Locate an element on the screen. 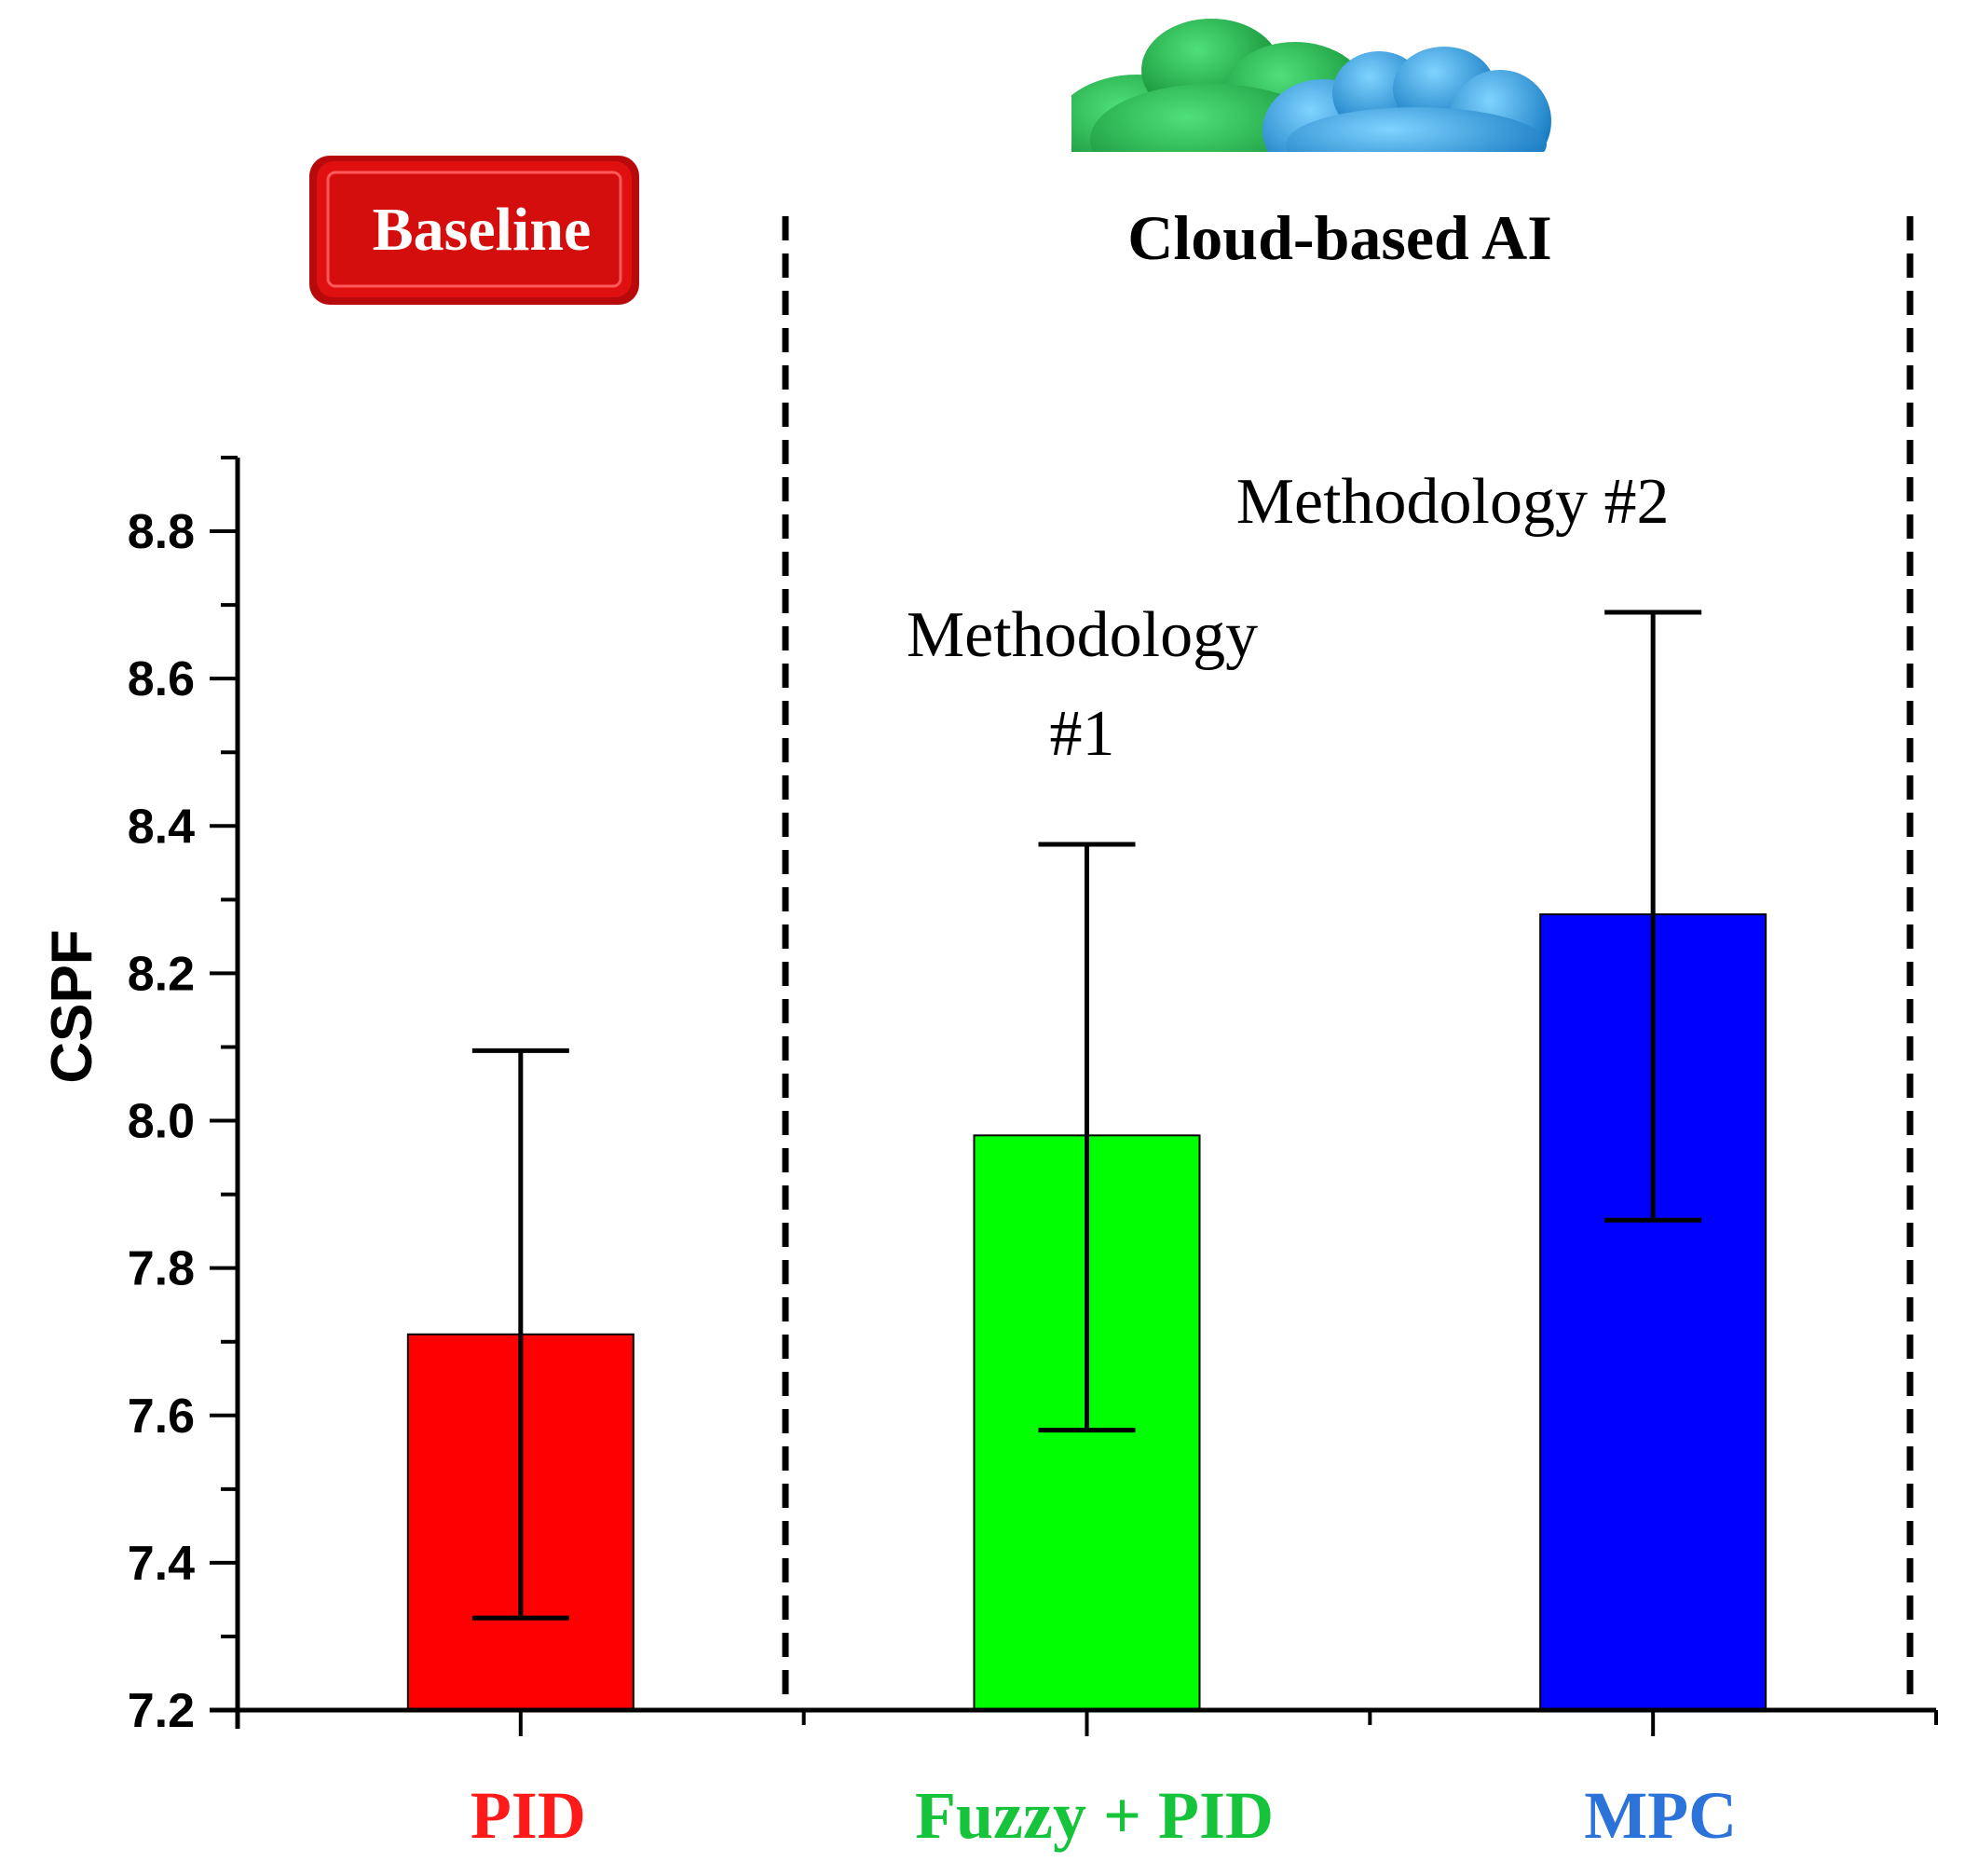  y-tick-label: 8.8 is located at coordinates (161, 532).